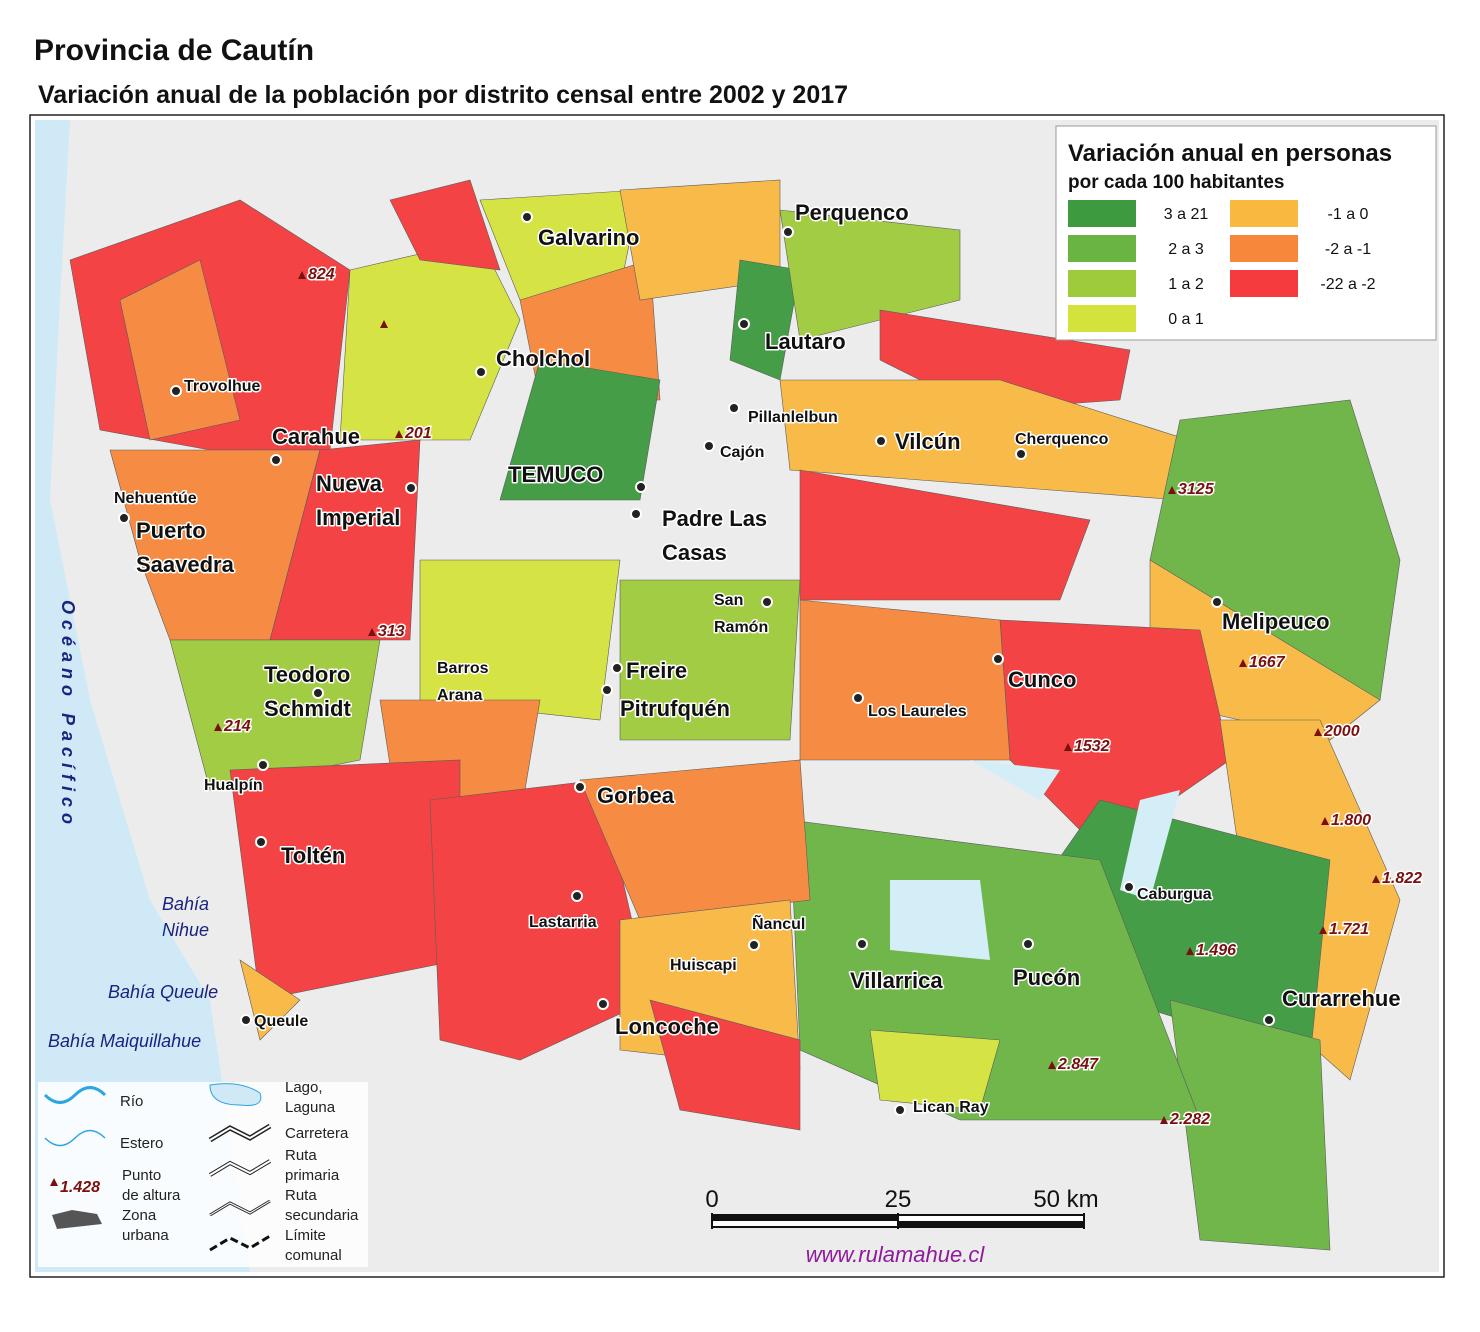 The height and width of the screenshot is (1332, 1480). I want to click on place-label: Ramón, so click(741, 627).